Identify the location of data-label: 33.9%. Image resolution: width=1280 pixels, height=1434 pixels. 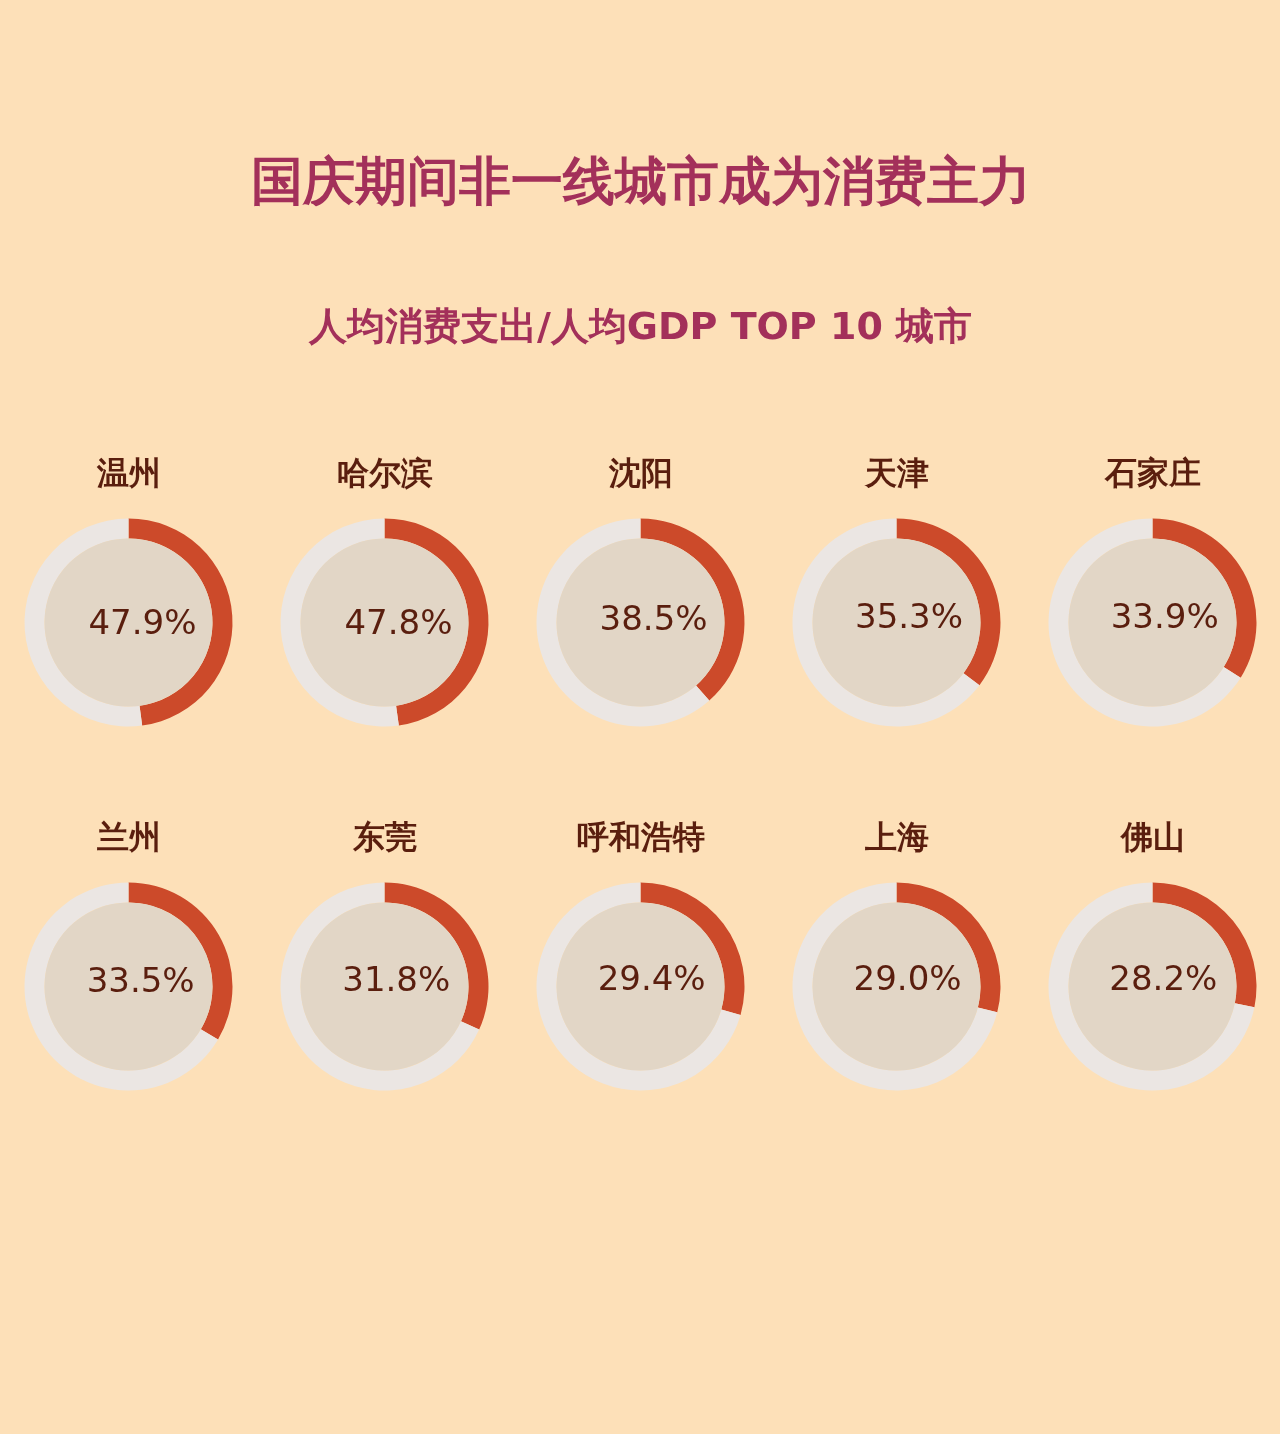
(1164, 615).